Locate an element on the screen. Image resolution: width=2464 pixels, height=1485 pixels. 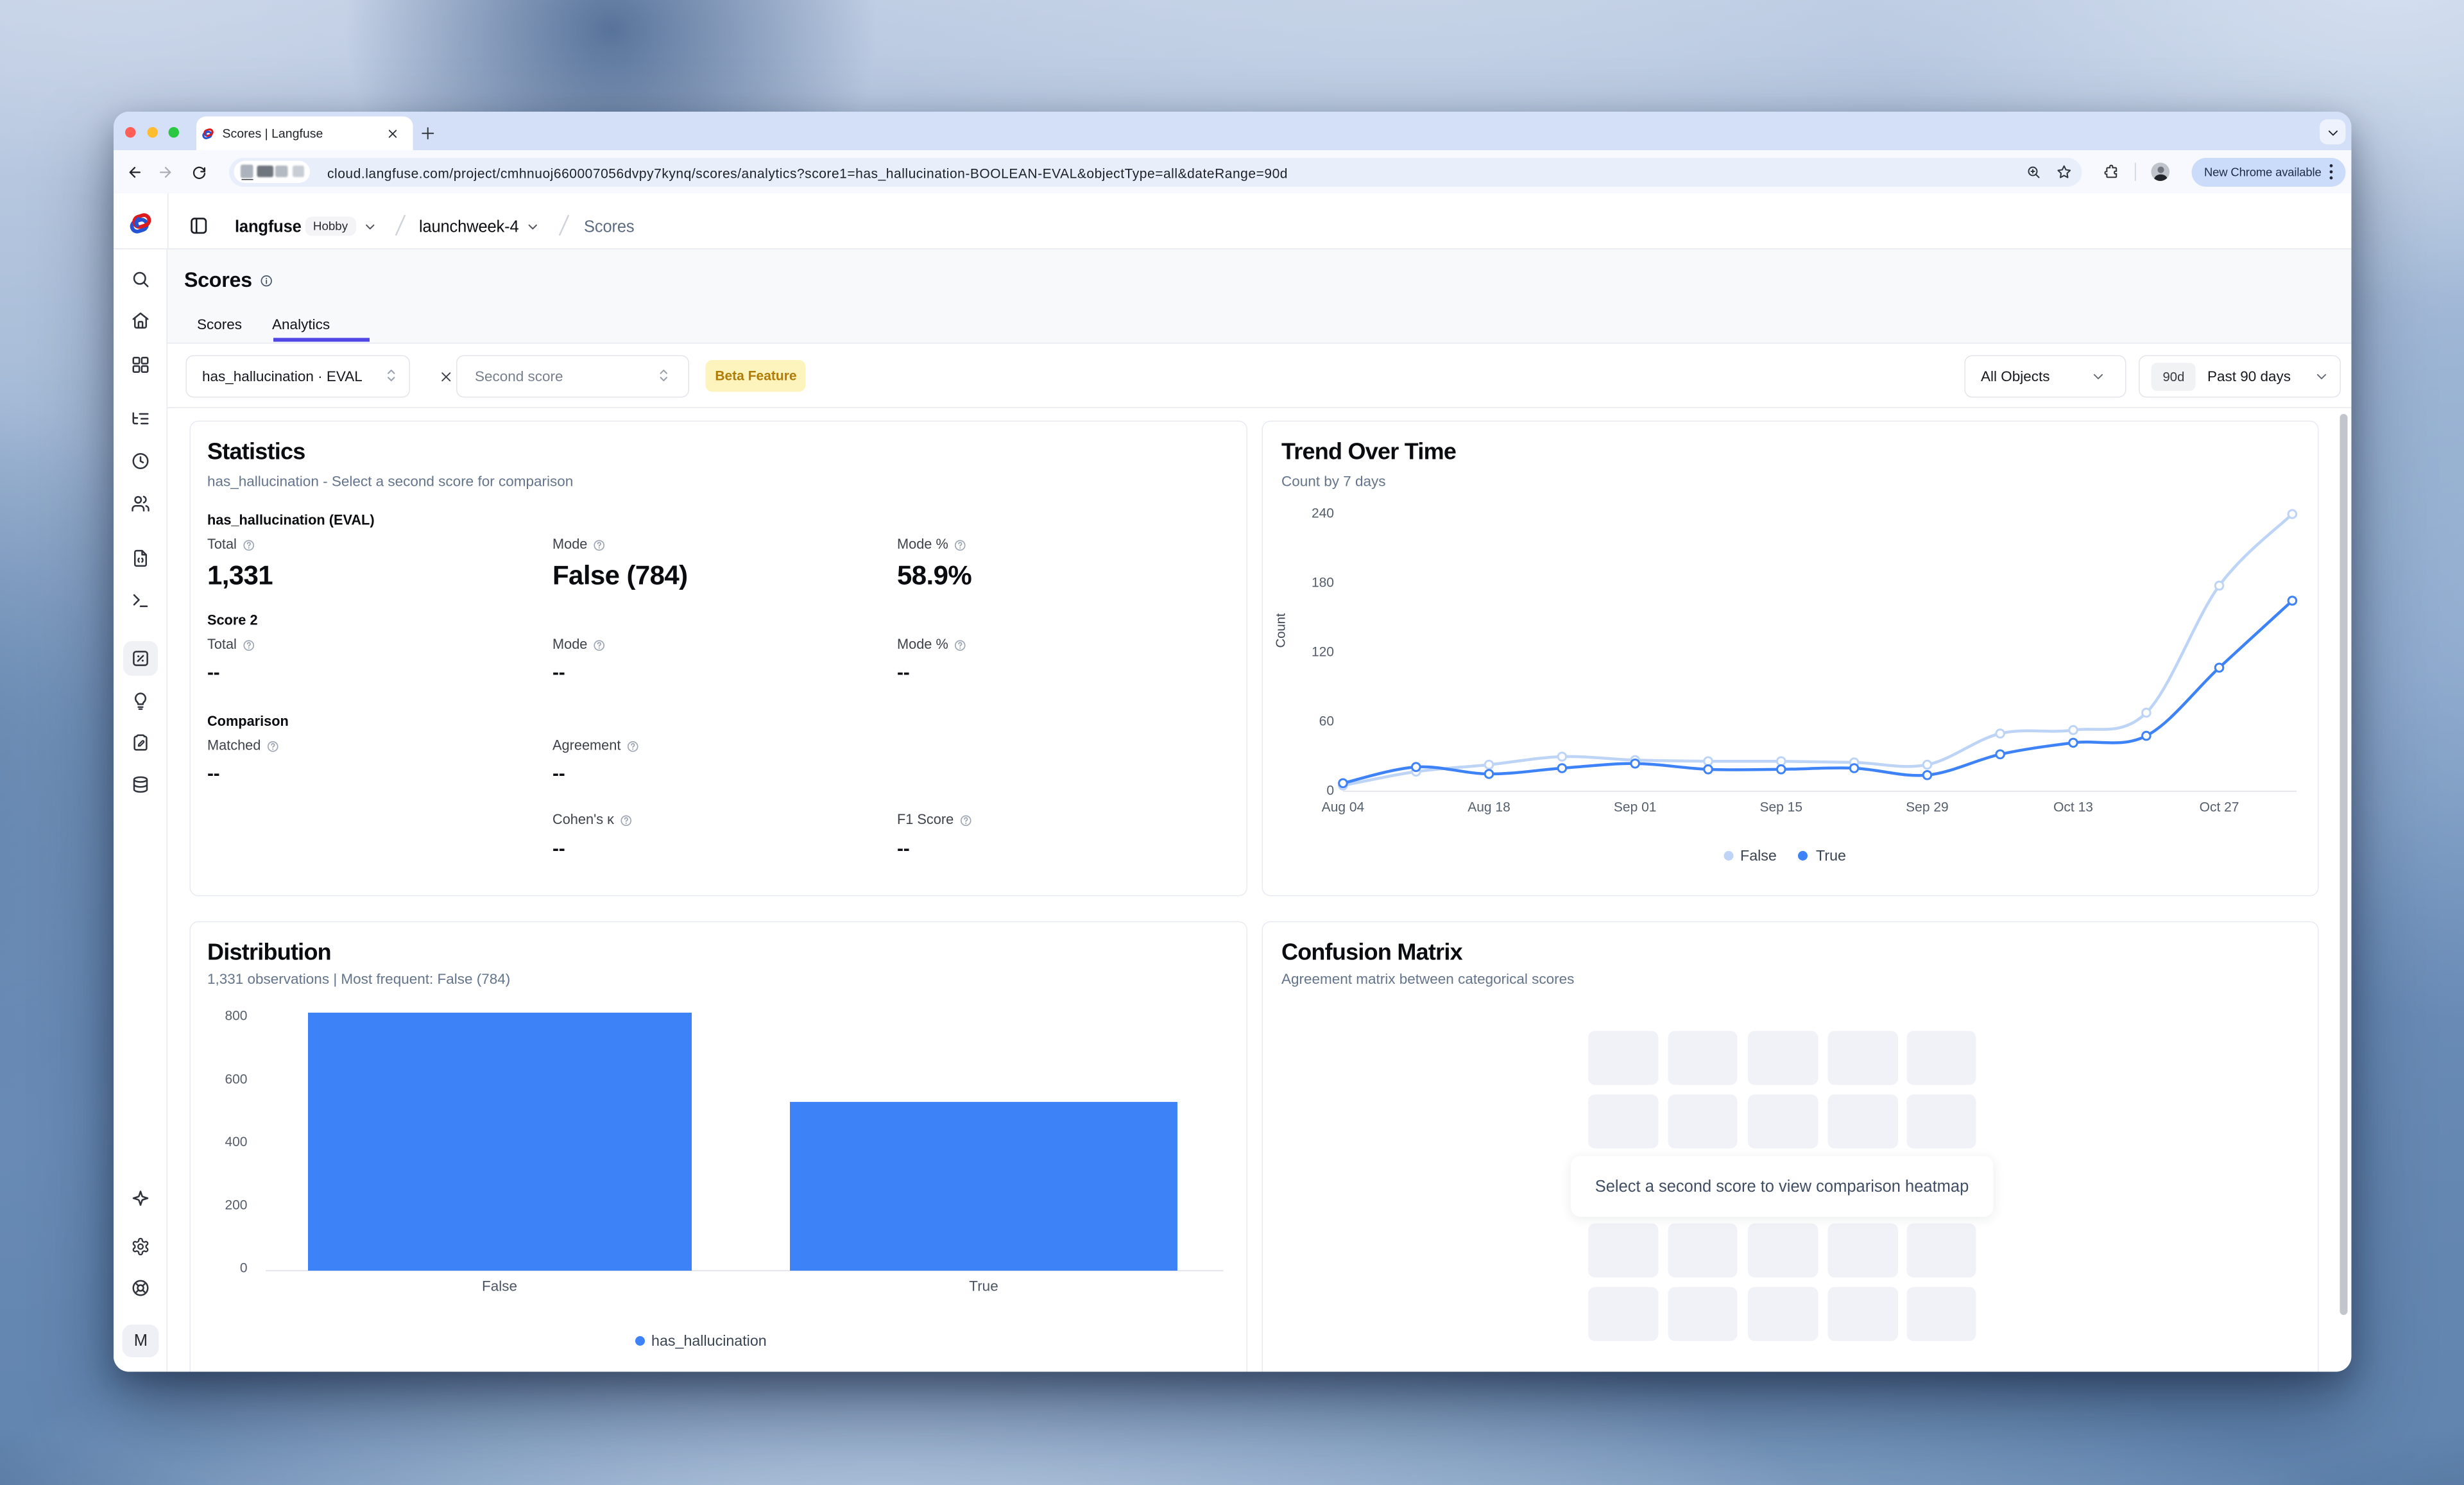
svg-text: 800 is located at coordinates (236, 1016).